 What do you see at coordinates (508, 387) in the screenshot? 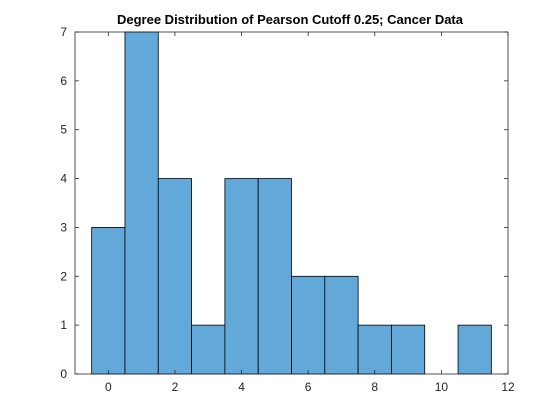
I see `x-tick-label: 12` at bounding box center [508, 387].